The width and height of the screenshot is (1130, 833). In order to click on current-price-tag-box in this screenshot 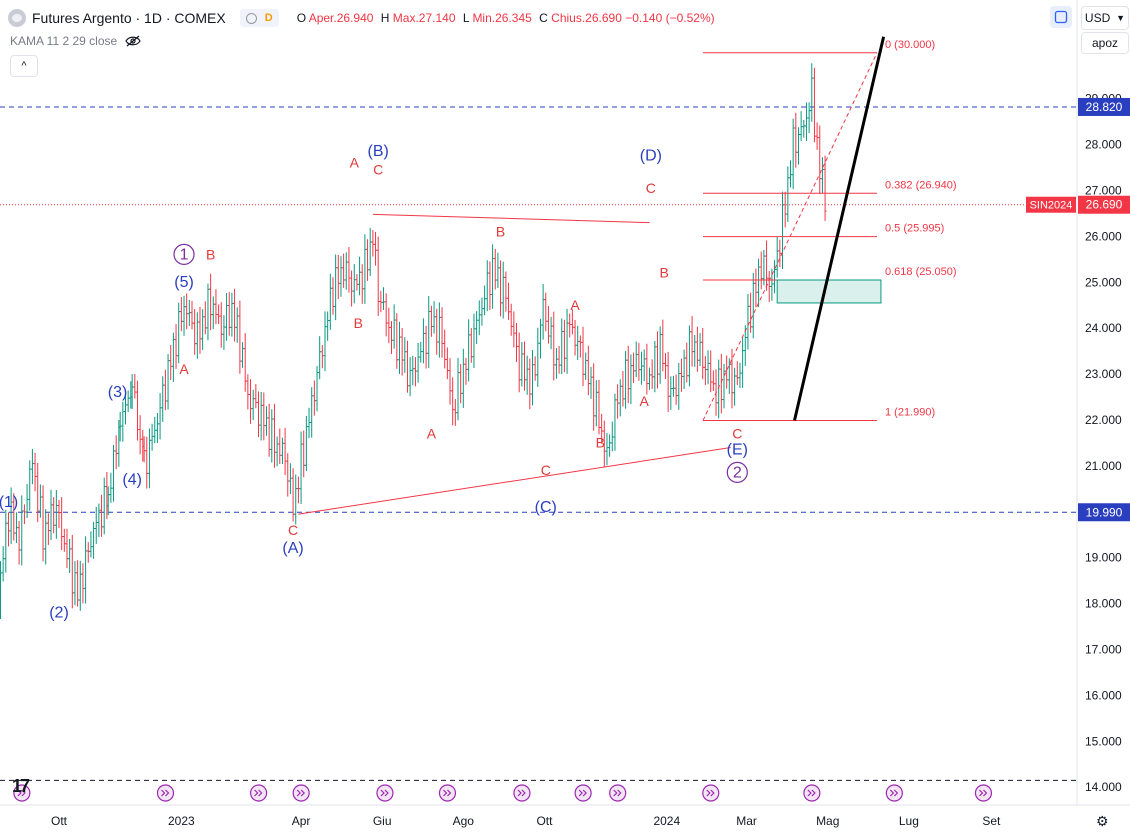, I will do `click(1104, 204)`.